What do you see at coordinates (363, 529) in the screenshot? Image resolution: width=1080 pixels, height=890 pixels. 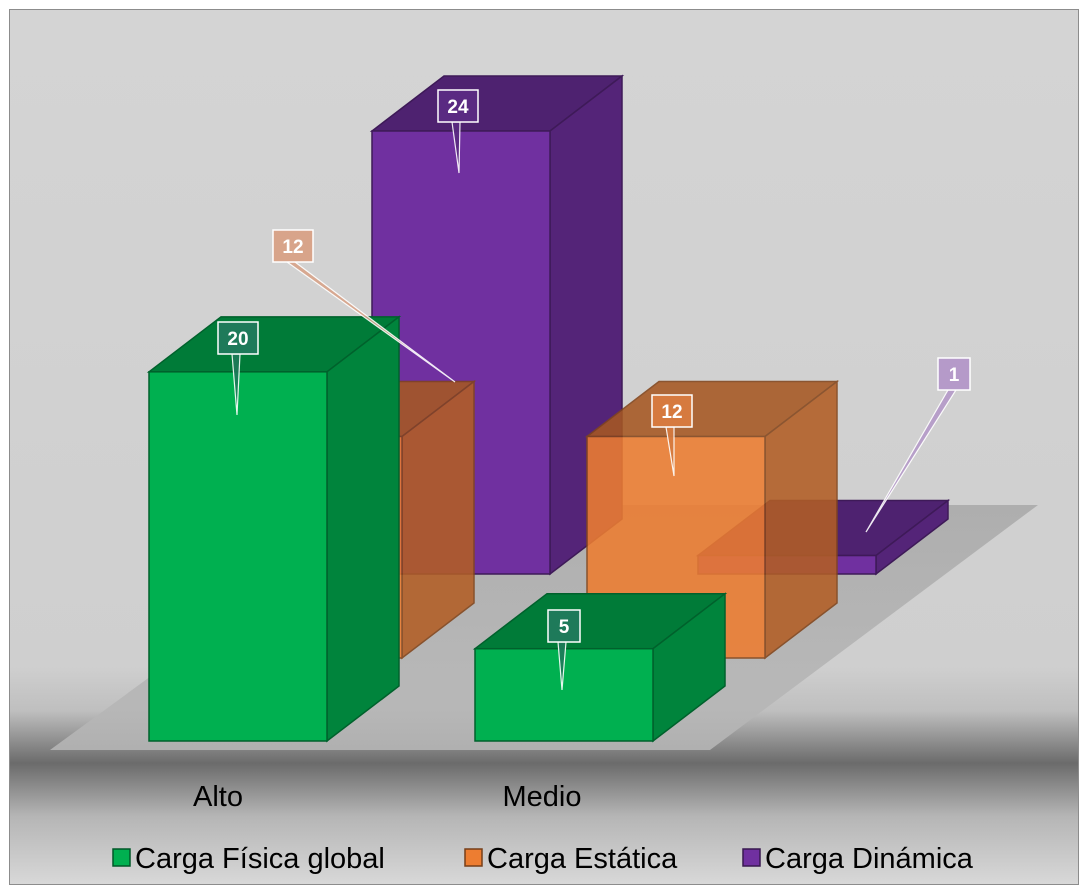 I see `bar-side-face` at bounding box center [363, 529].